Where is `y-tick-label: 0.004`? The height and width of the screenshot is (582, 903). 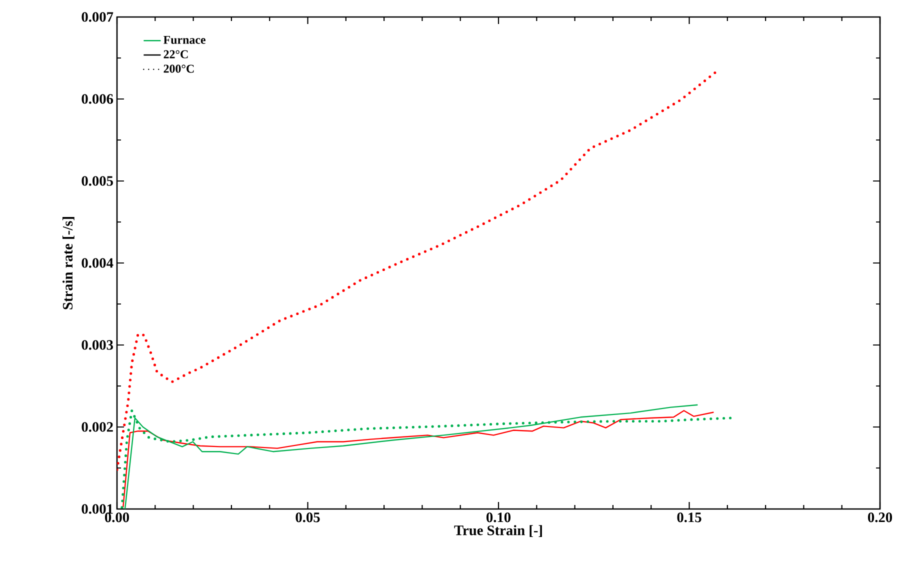 y-tick-label: 0.004 is located at coordinates (98, 263).